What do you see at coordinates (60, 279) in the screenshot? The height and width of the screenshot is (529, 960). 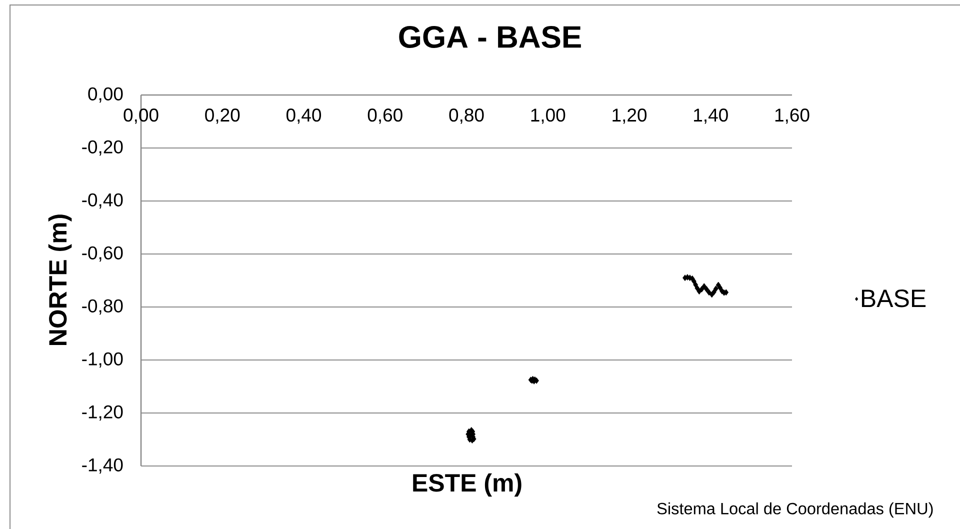 I see `y-axis-title: NORTE (m)` at bounding box center [60, 279].